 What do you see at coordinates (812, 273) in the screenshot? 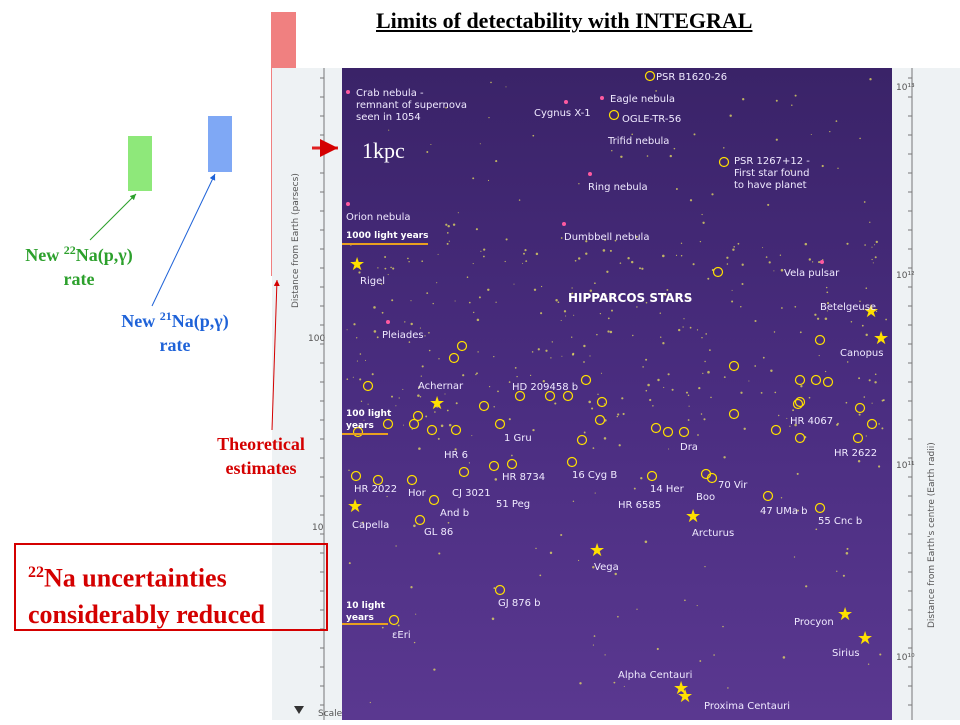
I see `object-label: Vela pulsar` at bounding box center [812, 273].